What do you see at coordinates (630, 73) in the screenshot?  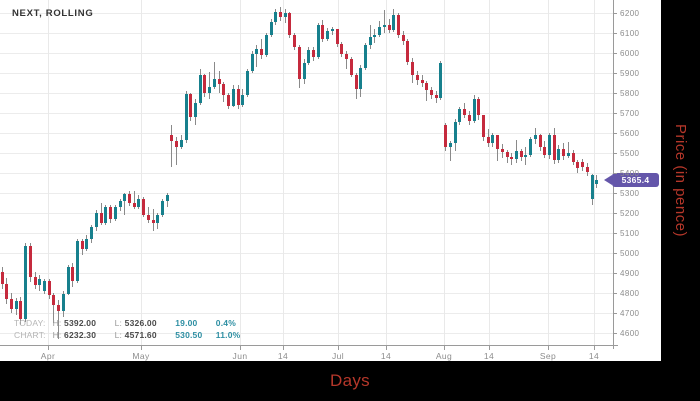 I see `y-axis-label: 5900` at bounding box center [630, 73].